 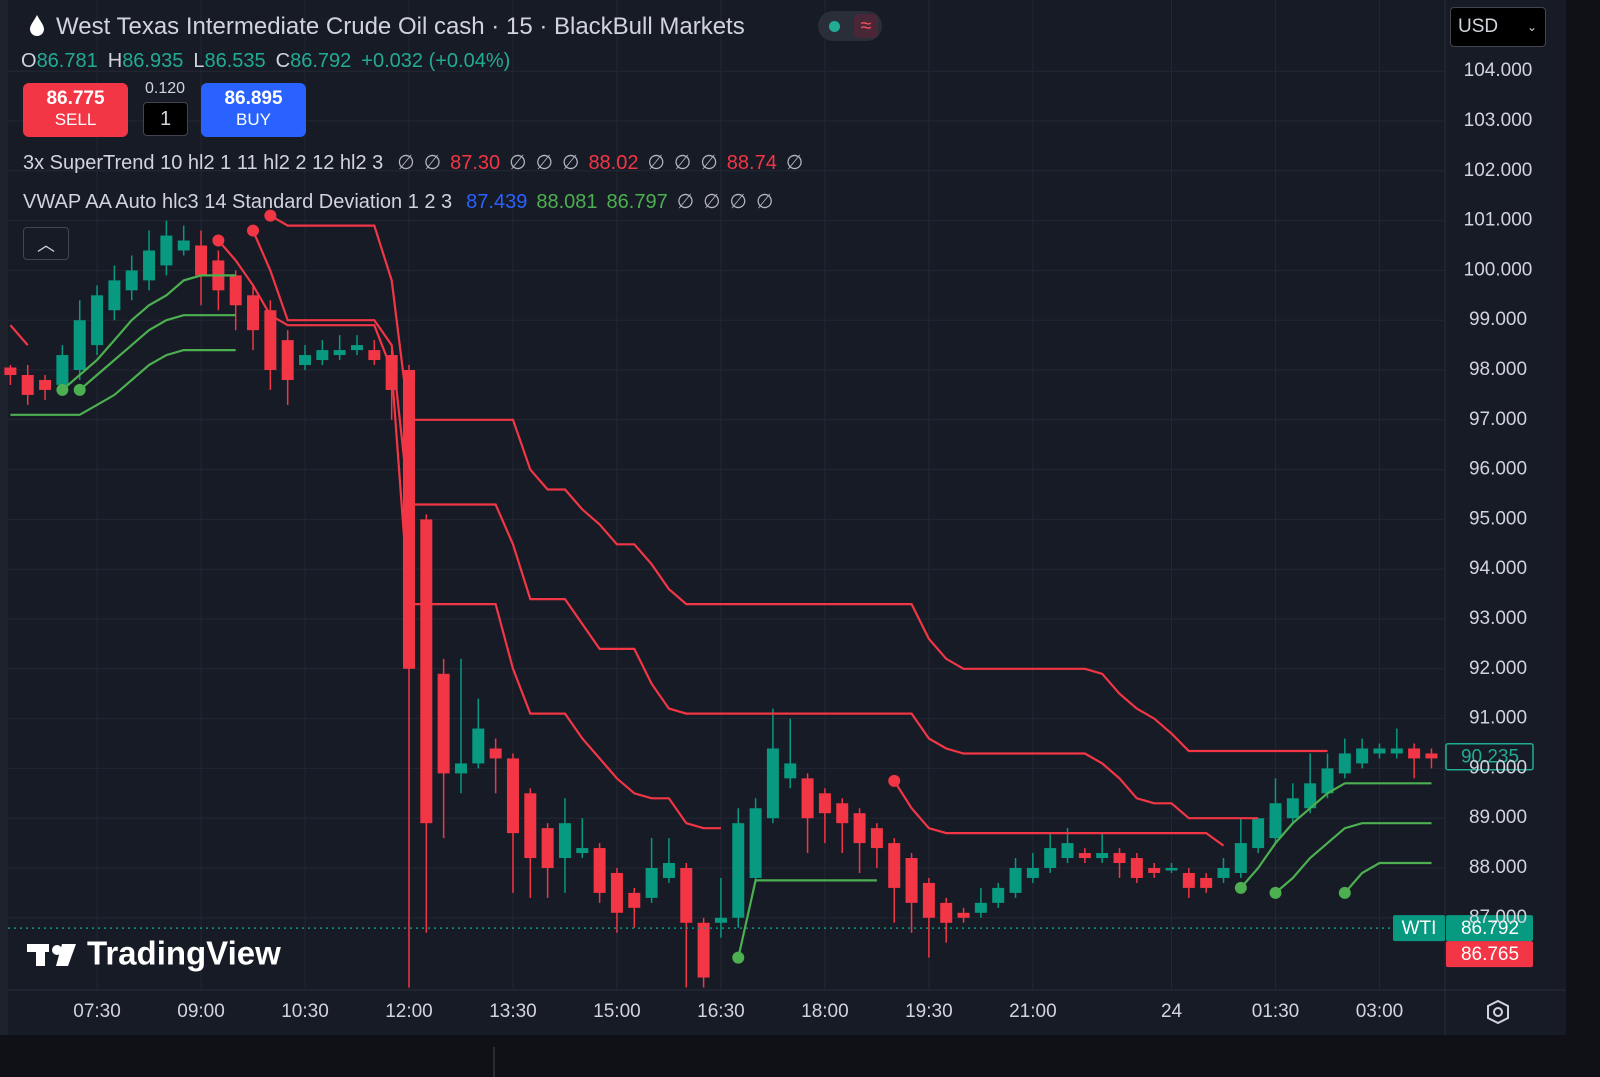 What do you see at coordinates (253, 98) in the screenshot?
I see `buy-price: 86.895` at bounding box center [253, 98].